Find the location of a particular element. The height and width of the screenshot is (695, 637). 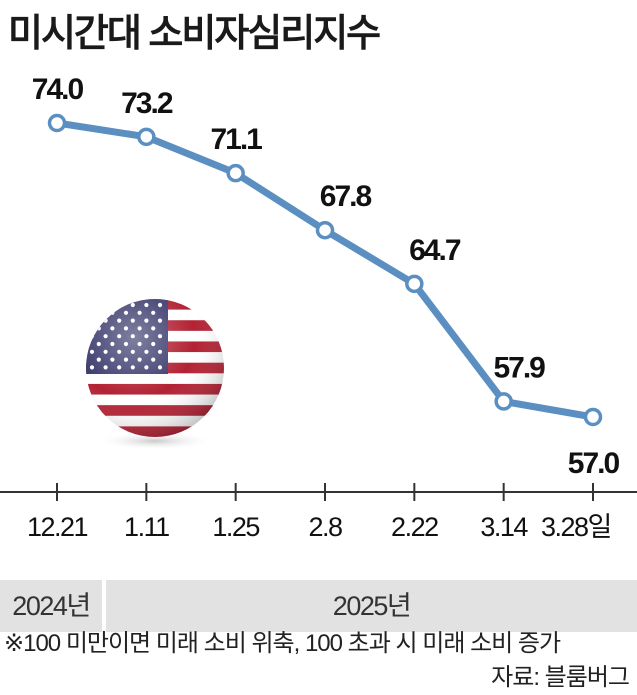

data-label: 57.9 is located at coordinates (519, 367).